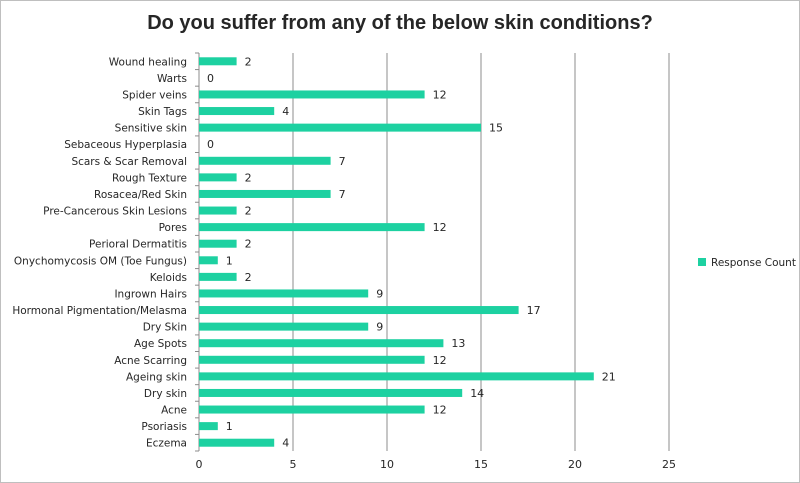  Describe the element at coordinates (151, 129) in the screenshot. I see `category-label: Sensitive skin` at that location.